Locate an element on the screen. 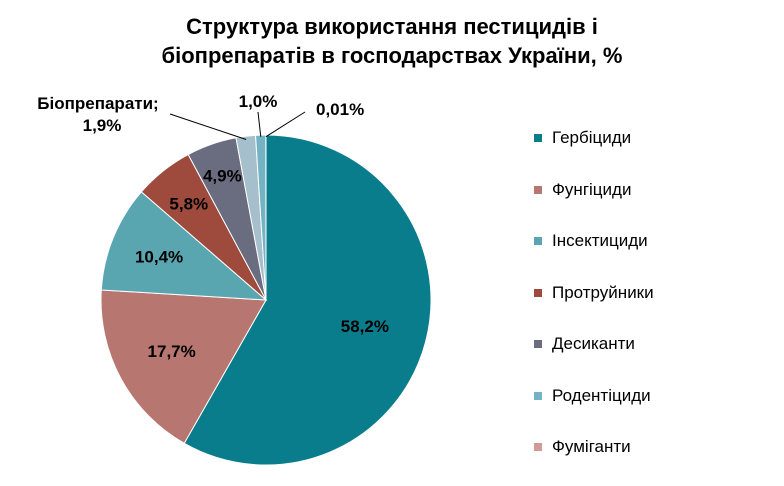 The height and width of the screenshot is (486, 784). legend-label: Гербіциди is located at coordinates (592, 137).